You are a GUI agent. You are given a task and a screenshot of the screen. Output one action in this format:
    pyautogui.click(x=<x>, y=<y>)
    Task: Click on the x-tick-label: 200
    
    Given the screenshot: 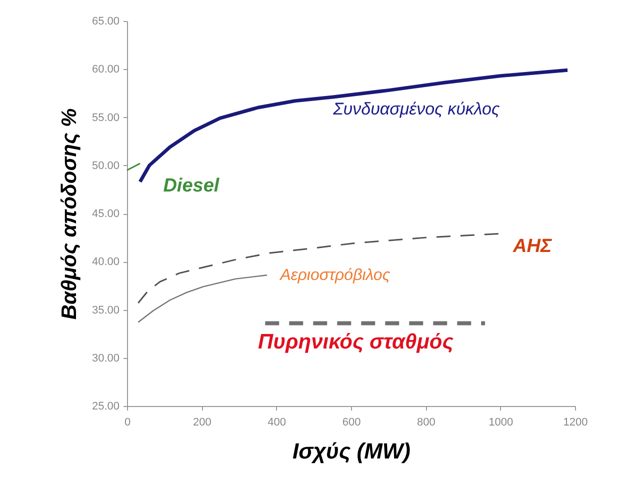 What is the action you would take?
    pyautogui.click(x=202, y=422)
    